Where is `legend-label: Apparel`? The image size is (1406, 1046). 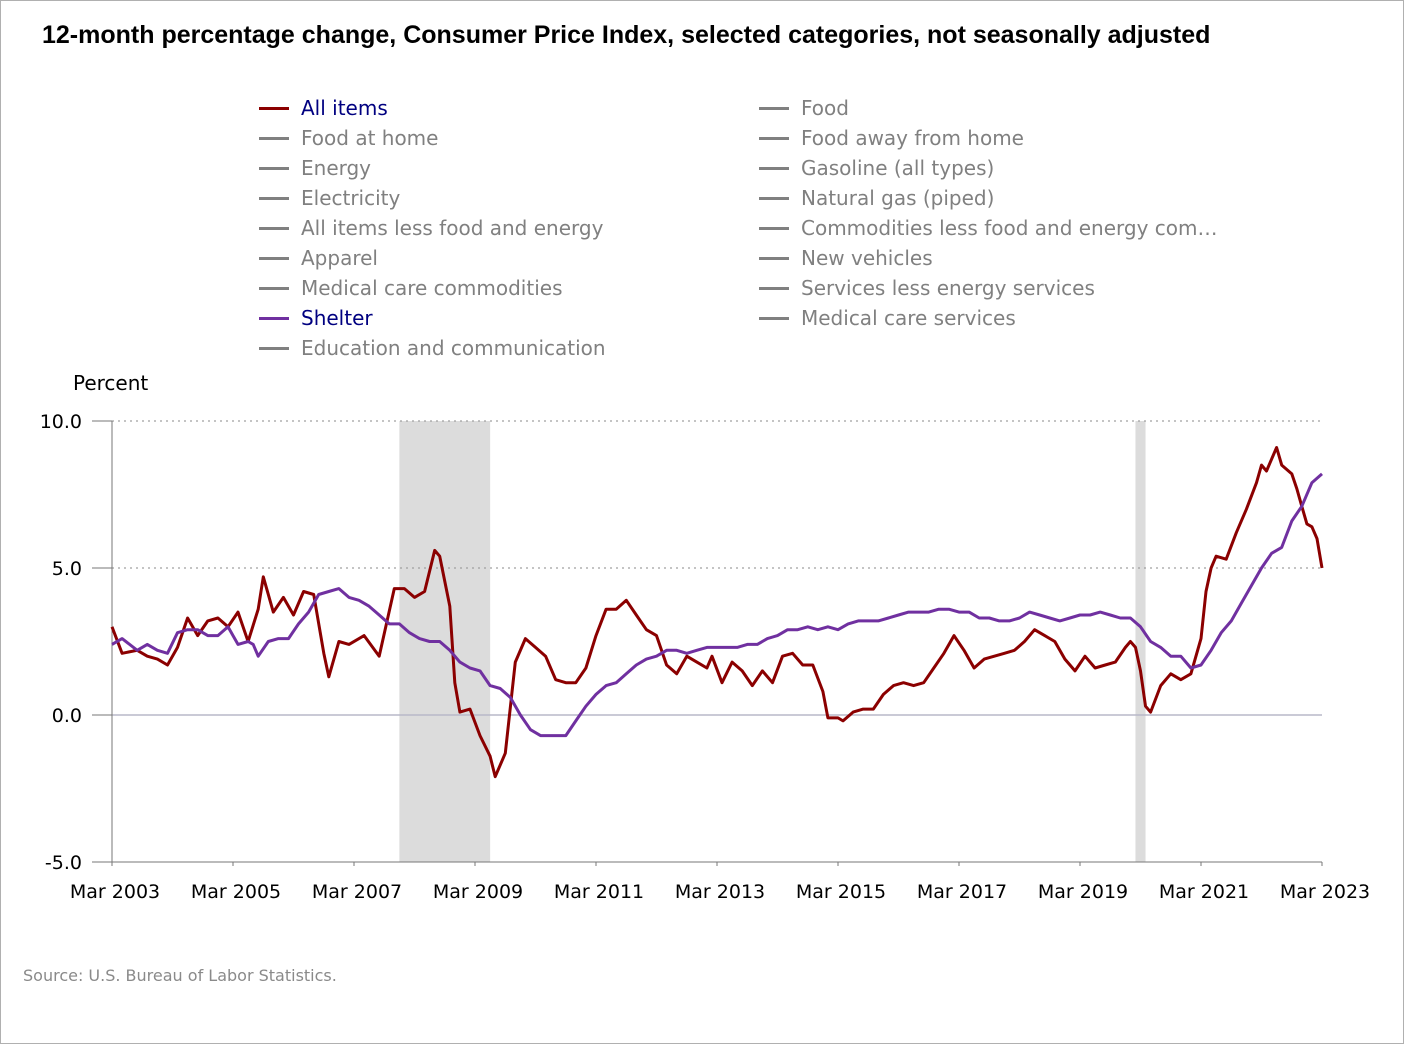 legend-label: Apparel is located at coordinates (339, 258).